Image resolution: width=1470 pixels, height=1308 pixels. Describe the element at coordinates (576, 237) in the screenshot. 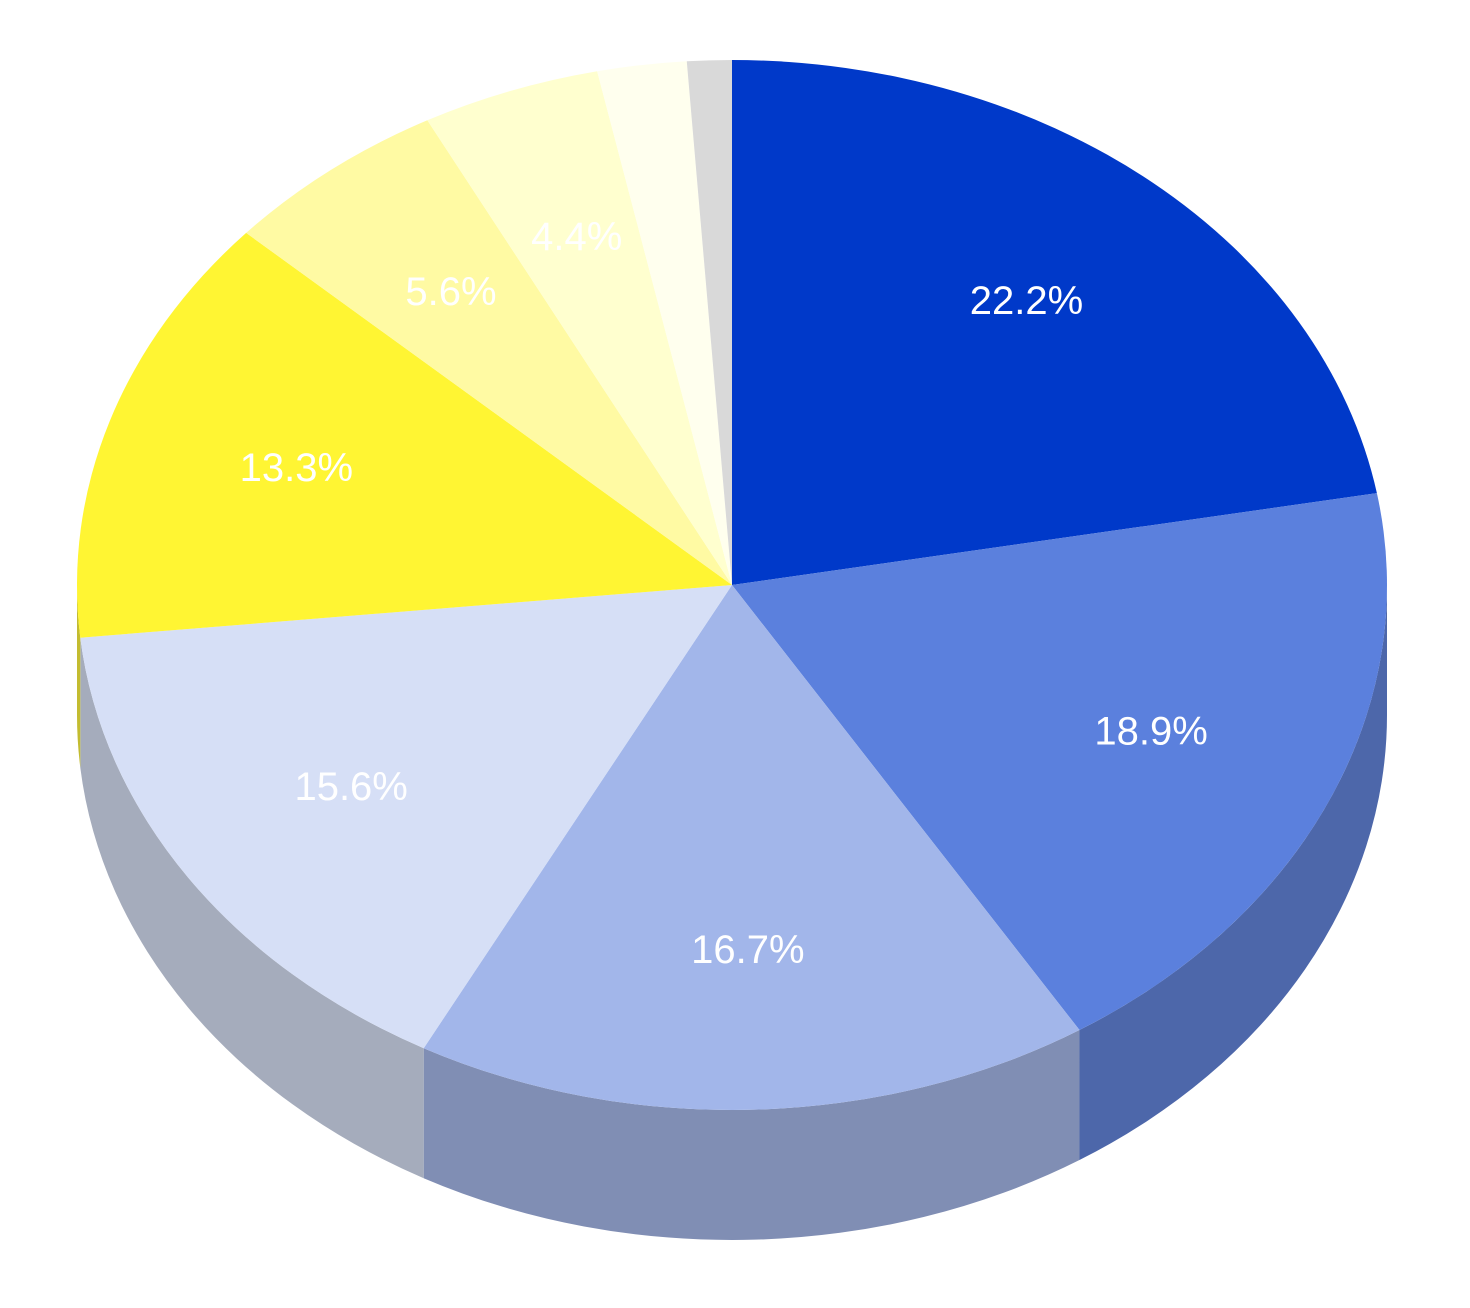

I see `data-label: 4.4%` at that location.